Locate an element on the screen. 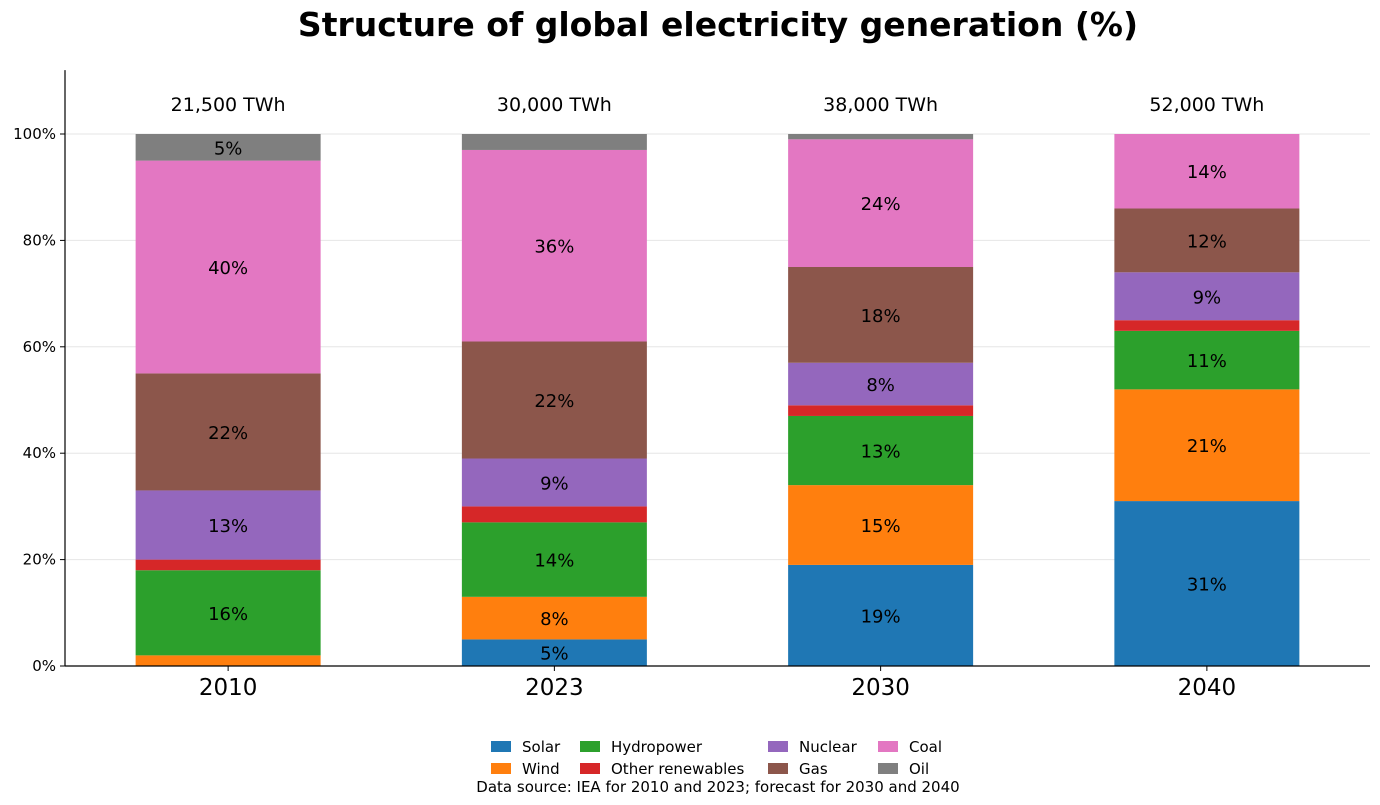 This screenshot has height=805, width=1380. x-tick-label: 2030 is located at coordinates (880, 688).